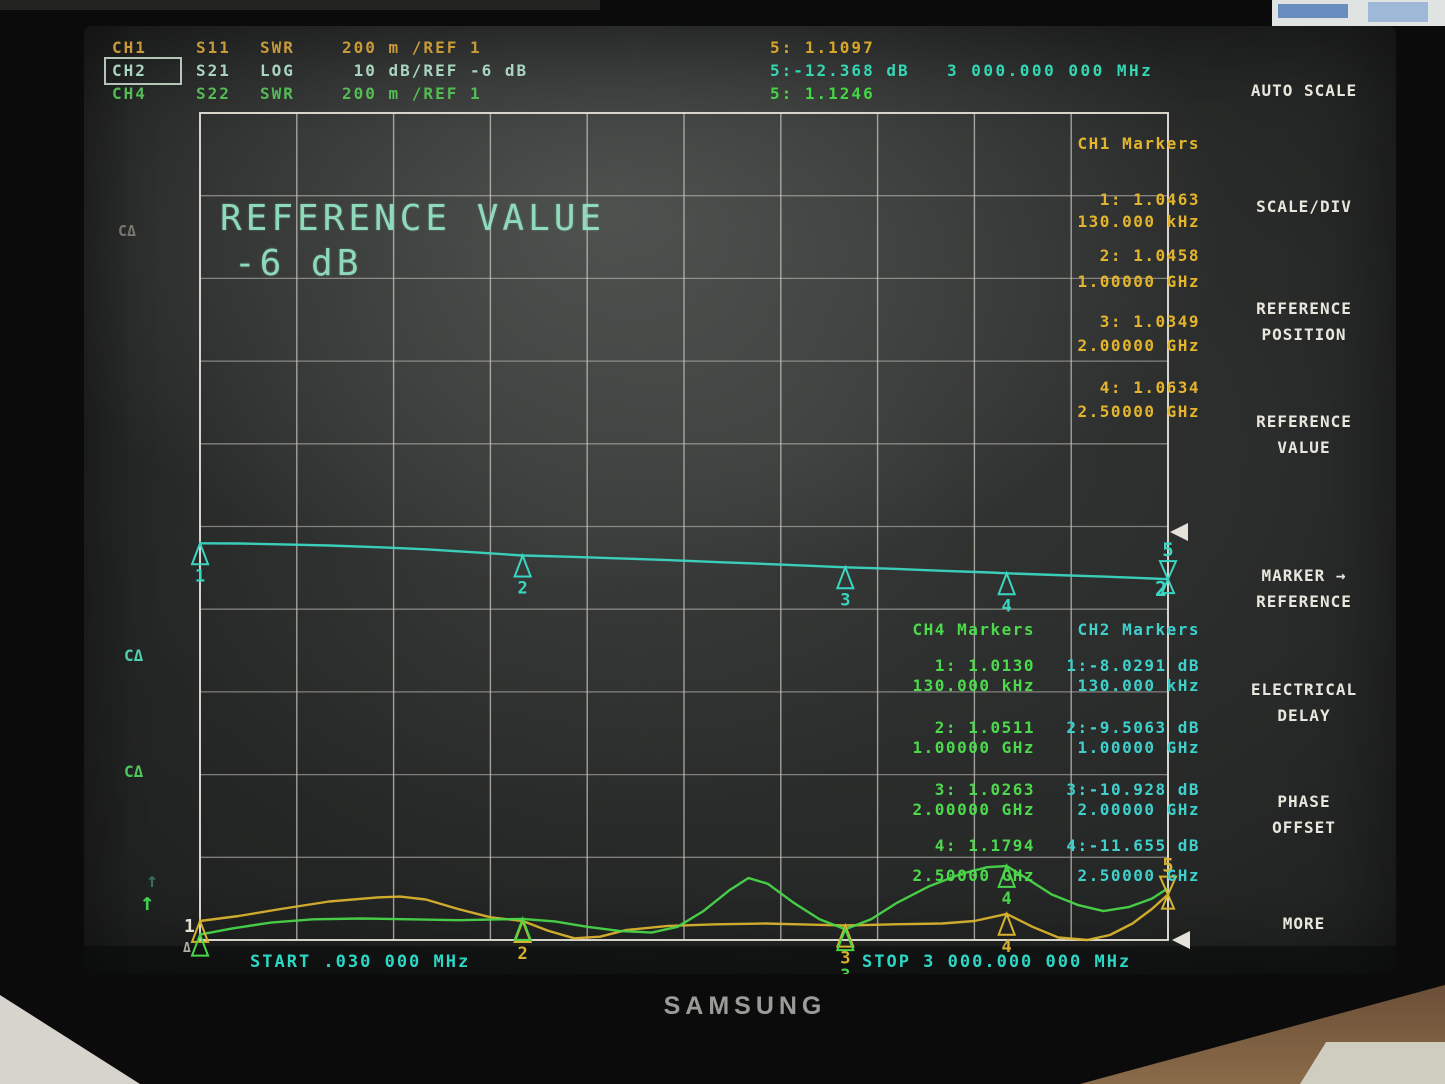 The width and height of the screenshot is (1445, 1084). Describe the element at coordinates (822, 47) in the screenshot. I see `status-readout: 5: 1.1097` at that location.